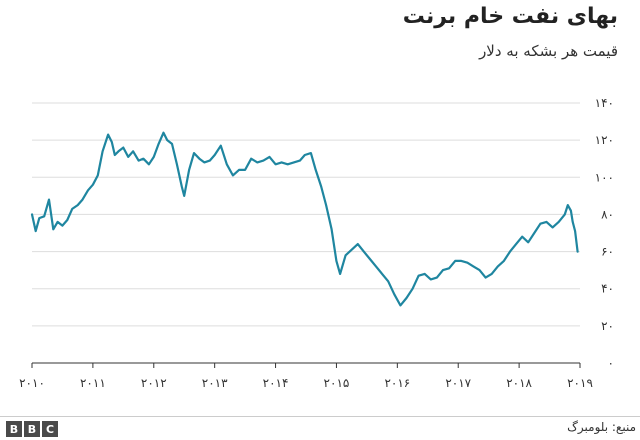 This screenshot has width=640, height=440. What do you see at coordinates (604, 233) in the screenshot?
I see `y-axis-tick-labels: ۰ ۲۰ ۴۰ ۶۰ ۸۰ ۱۰۰ ۱۲۰ ۱۴۰` at bounding box center [604, 233].